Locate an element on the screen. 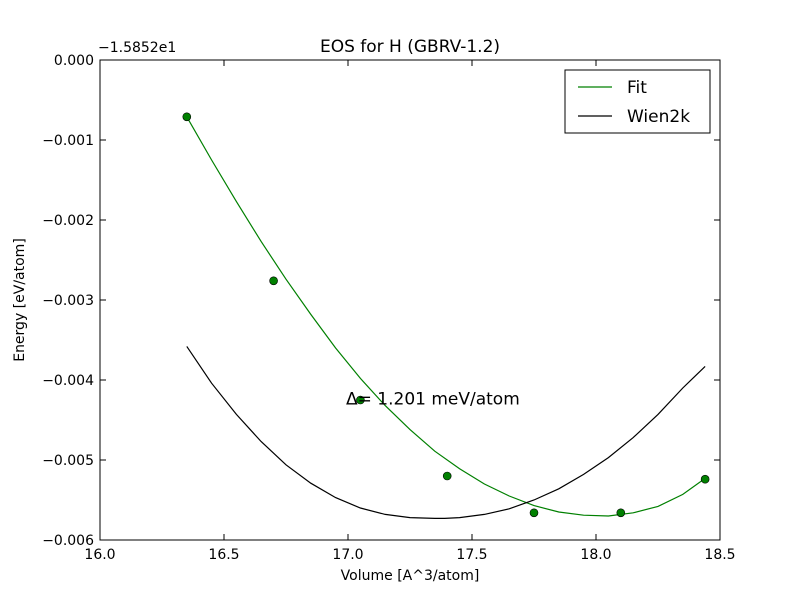 The width and height of the screenshot is (800, 600). y-tick-label: −0.001 is located at coordinates (68, 141).